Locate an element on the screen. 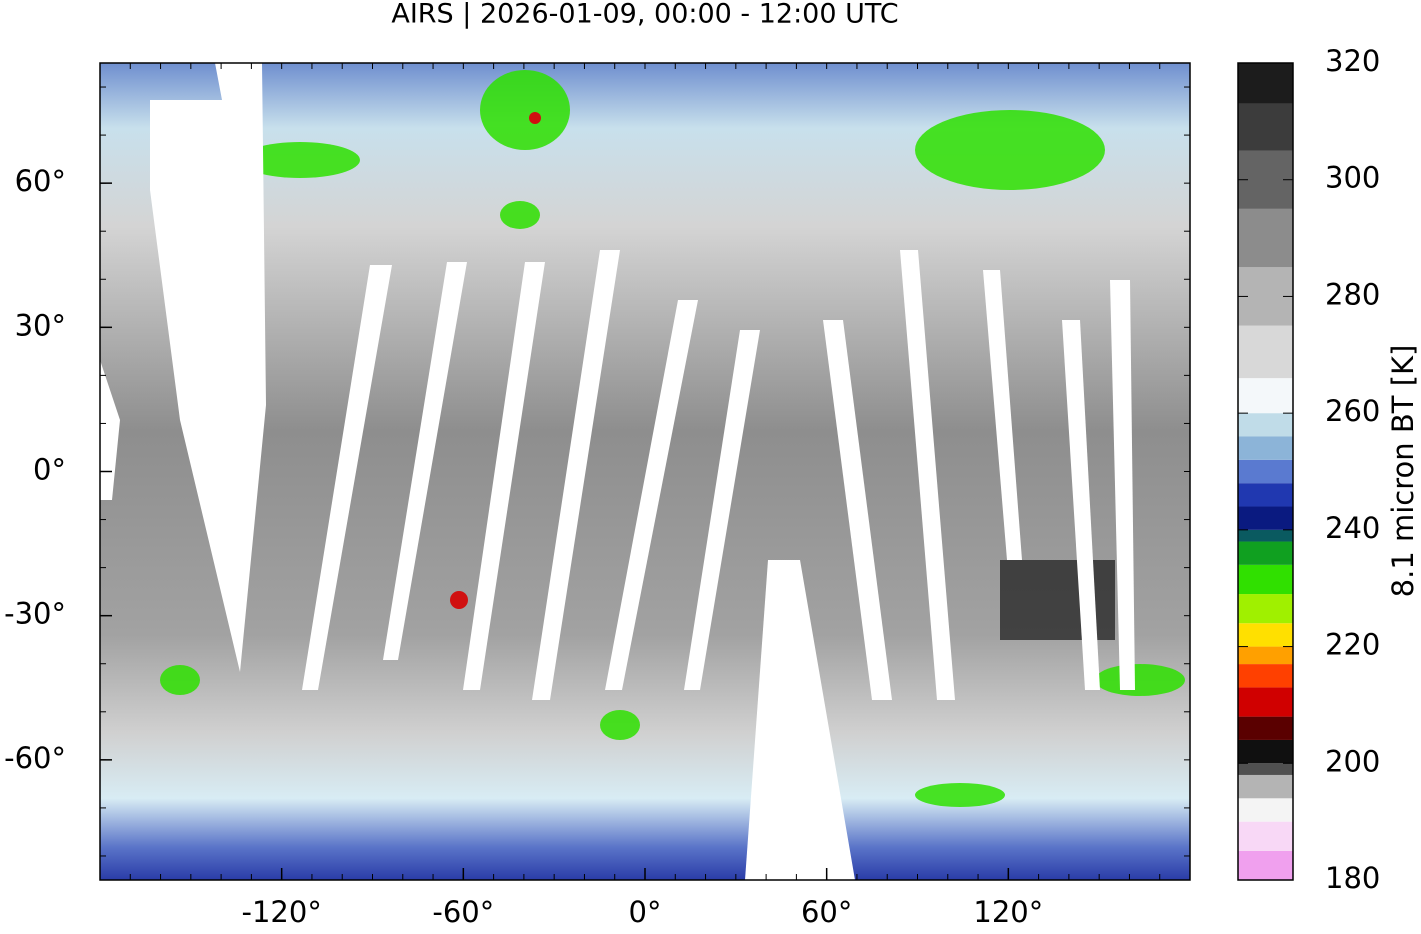 Image resolution: width=1421 pixels, height=934 pixels. colorbar-tick-label: 220 is located at coordinates (1352, 645).